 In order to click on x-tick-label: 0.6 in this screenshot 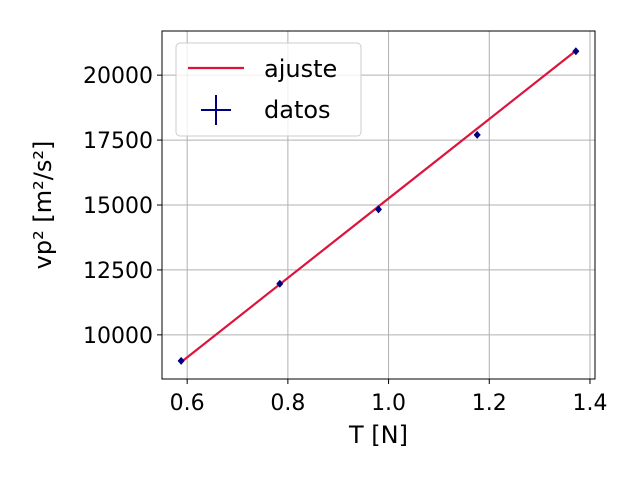, I will do `click(187, 403)`.